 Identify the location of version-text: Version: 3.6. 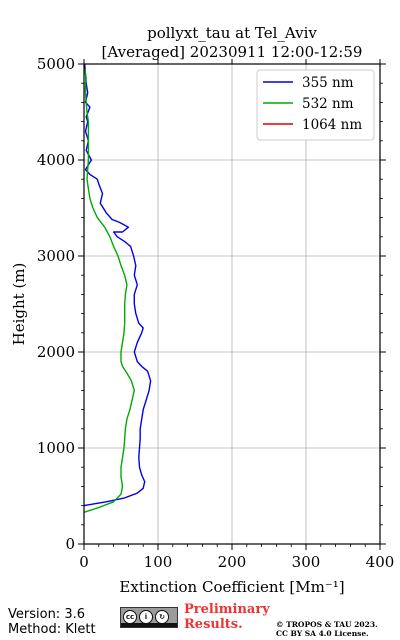
(46, 614).